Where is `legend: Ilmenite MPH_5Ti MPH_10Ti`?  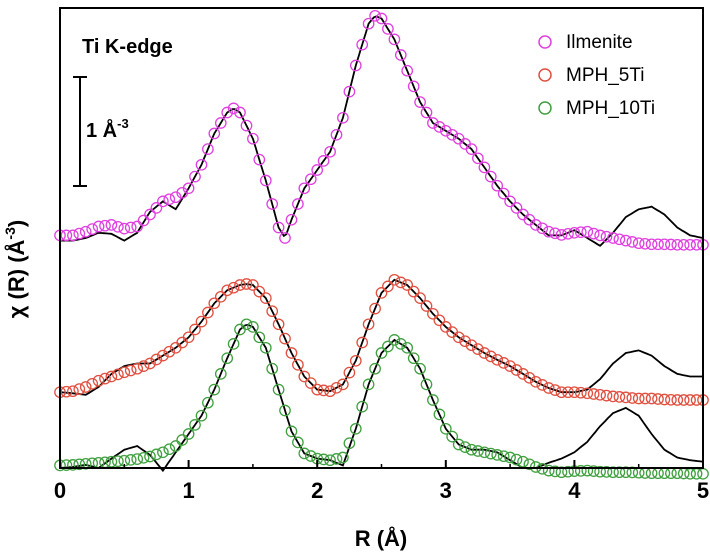 legend: Ilmenite MPH_5Ti MPH_10Ti is located at coordinates (596, 75).